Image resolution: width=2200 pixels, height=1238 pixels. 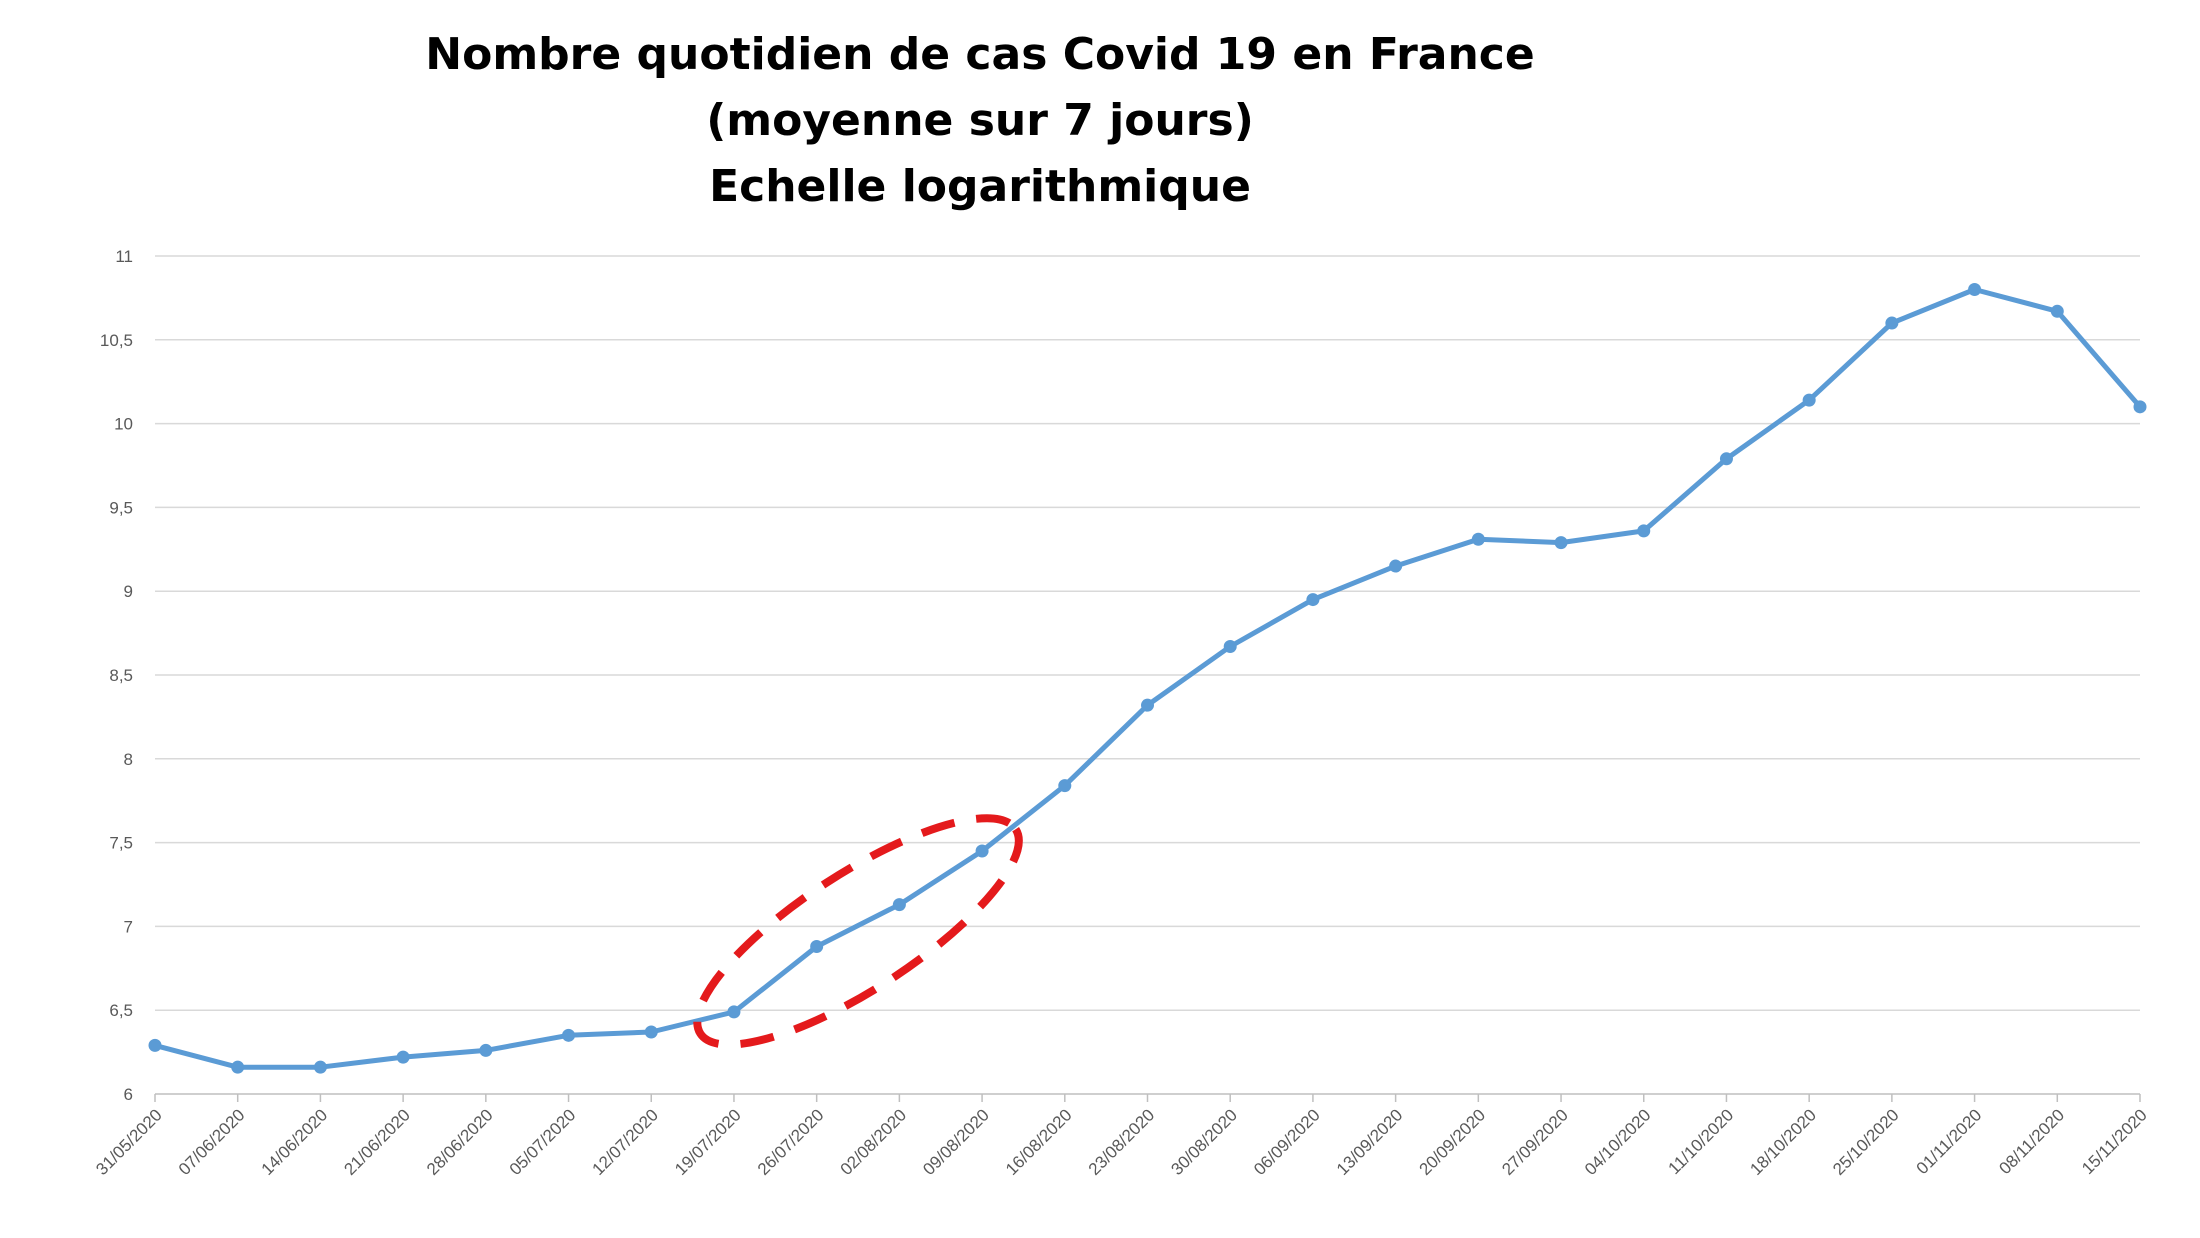 I want to click on x-tick-label: 26/07/2020, so click(x=791, y=1142).